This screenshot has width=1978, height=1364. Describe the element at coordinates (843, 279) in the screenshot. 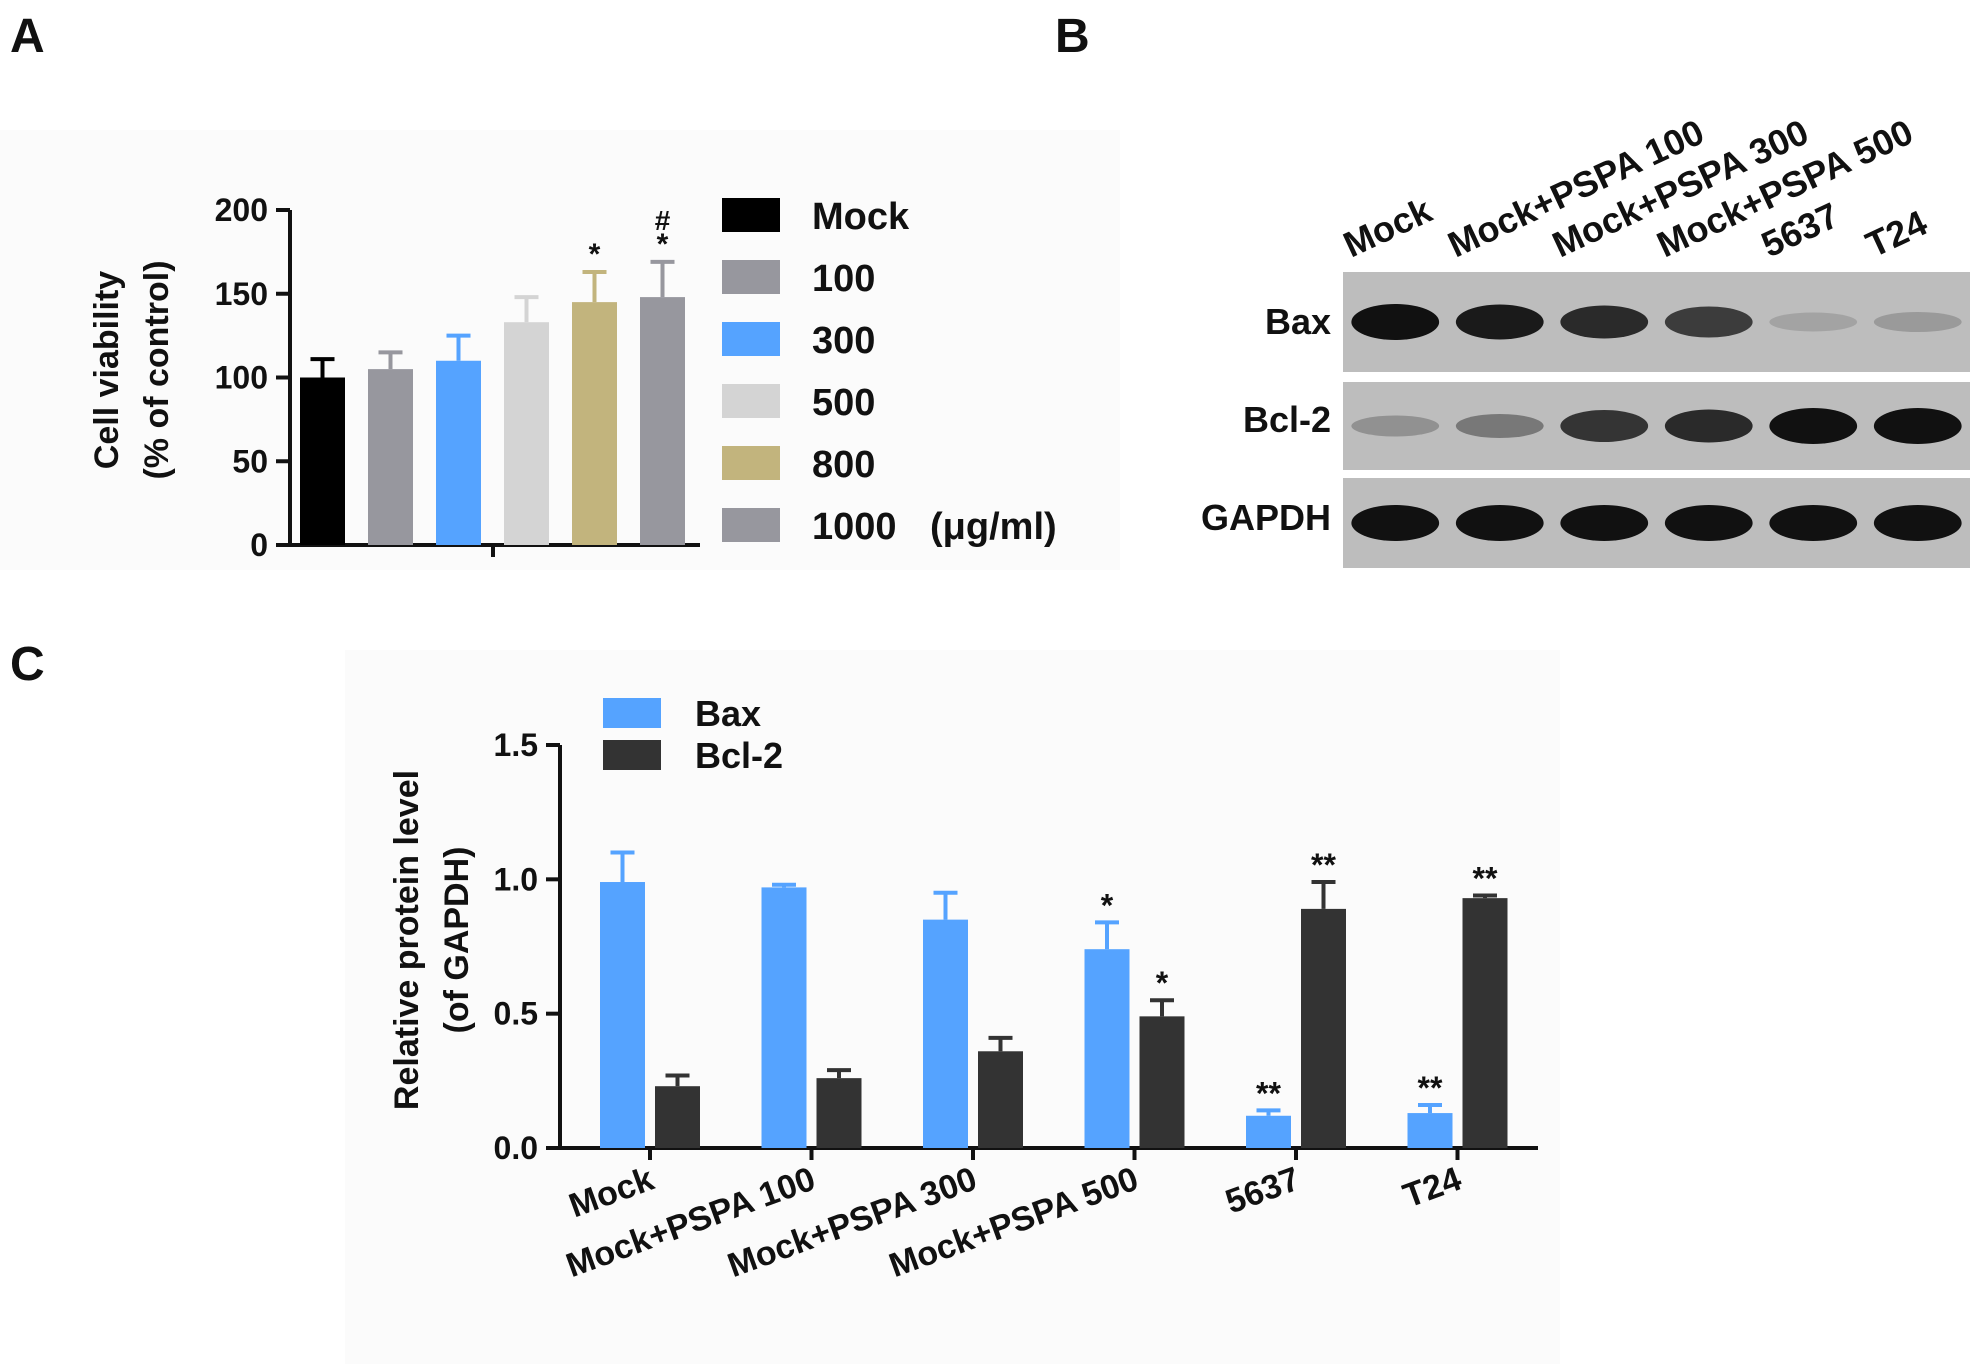

I see `panel-a-legend-label: 100` at that location.